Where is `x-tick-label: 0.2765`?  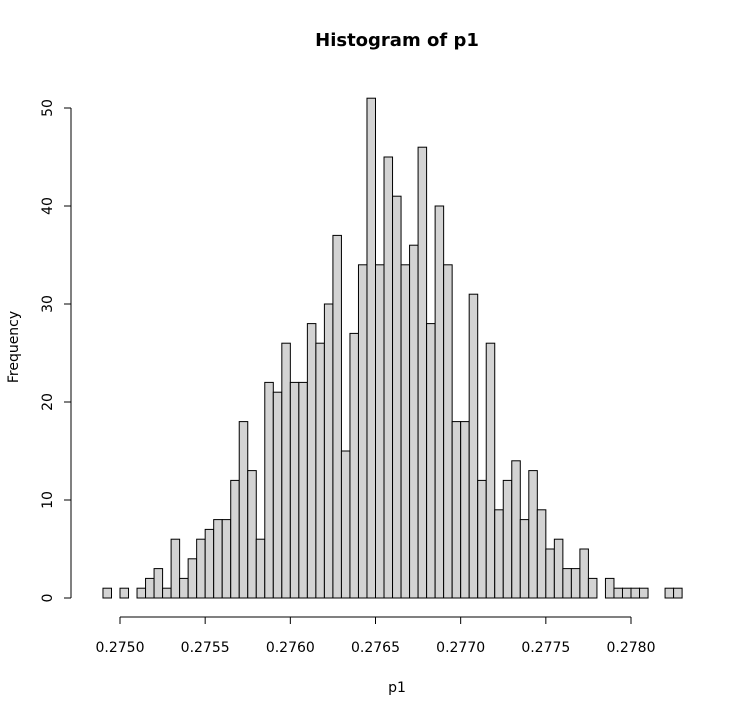 x-tick-label: 0.2765 is located at coordinates (375, 648).